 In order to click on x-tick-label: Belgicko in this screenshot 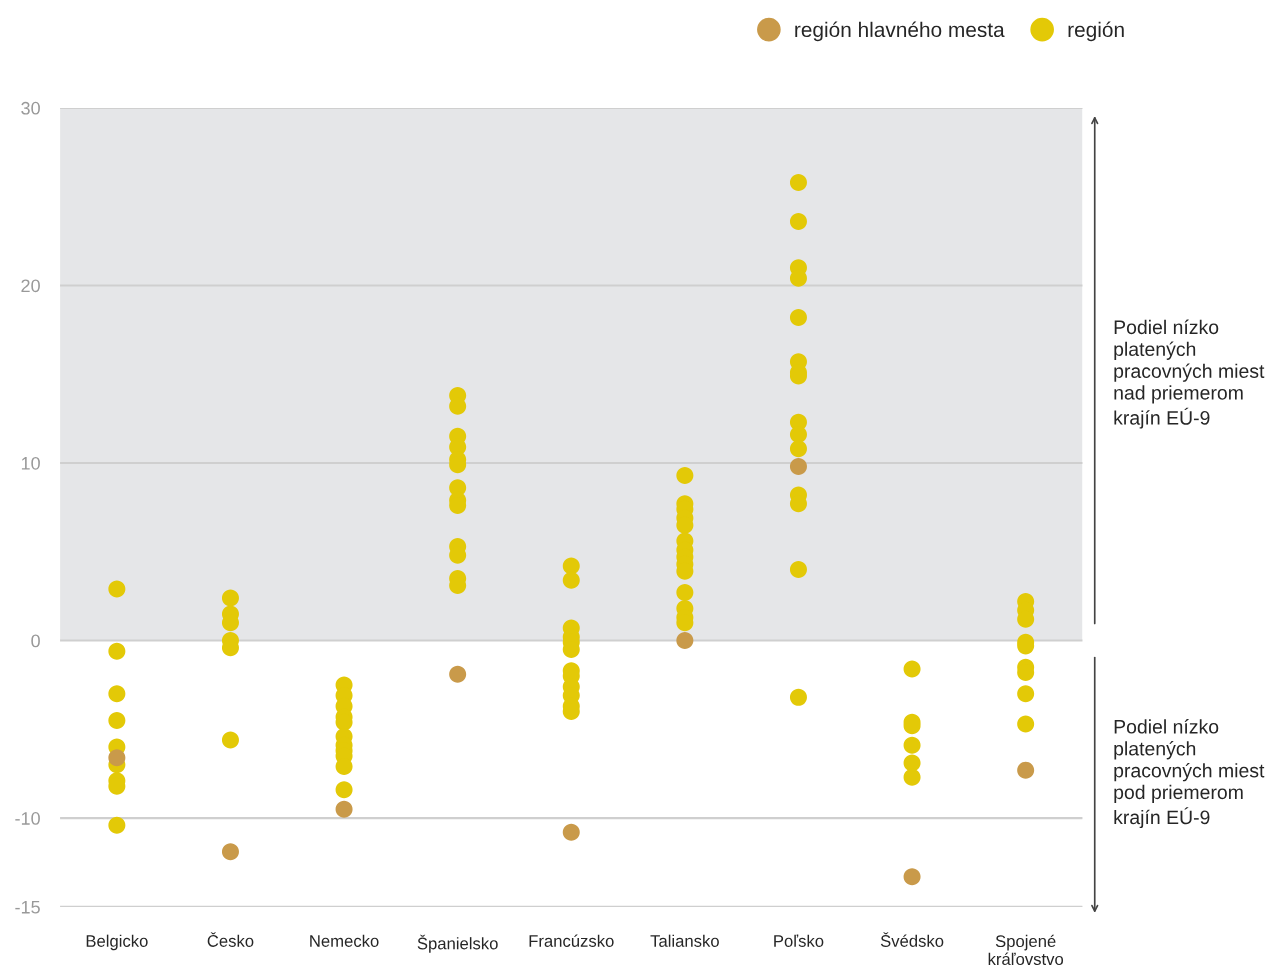, I will do `click(117, 942)`.